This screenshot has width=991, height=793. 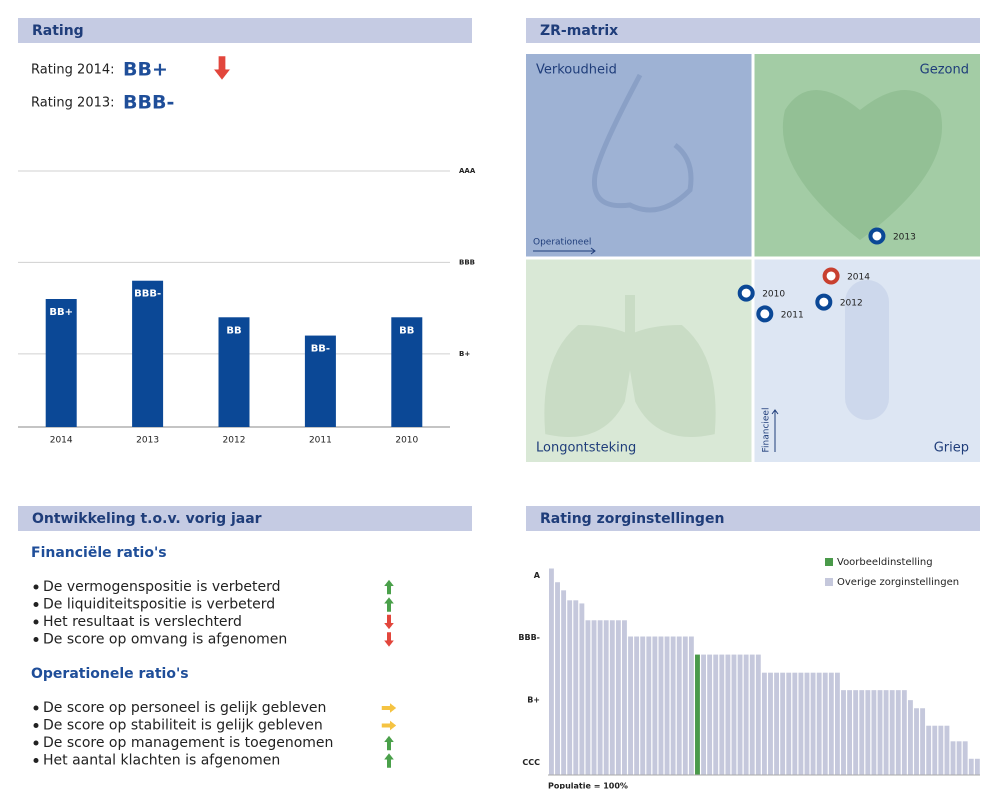 What do you see at coordinates (576, 70) in the screenshot?
I see `quadrant-label: Verkoudheid` at bounding box center [576, 70].